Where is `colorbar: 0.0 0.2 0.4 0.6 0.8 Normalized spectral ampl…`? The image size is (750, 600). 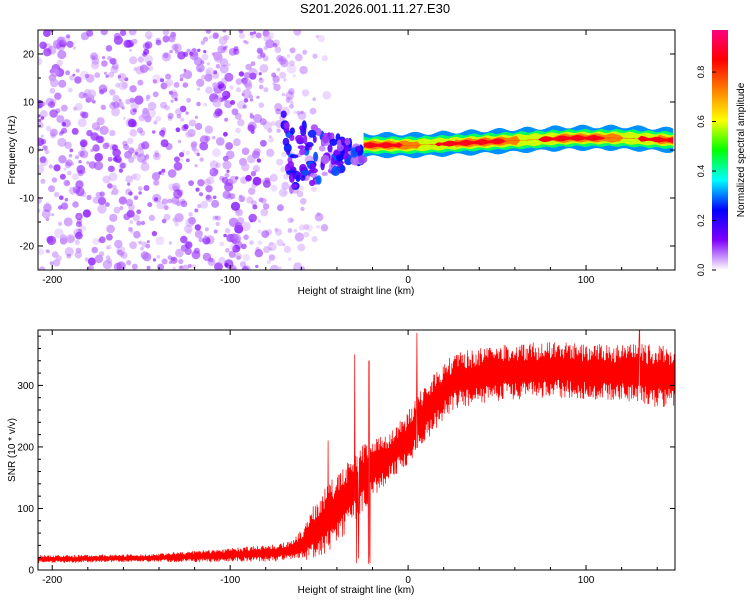 colorbar: 0.0 0.2 0.4 0.6 0.8 Normalized spectral ampl… is located at coordinates (721, 153).